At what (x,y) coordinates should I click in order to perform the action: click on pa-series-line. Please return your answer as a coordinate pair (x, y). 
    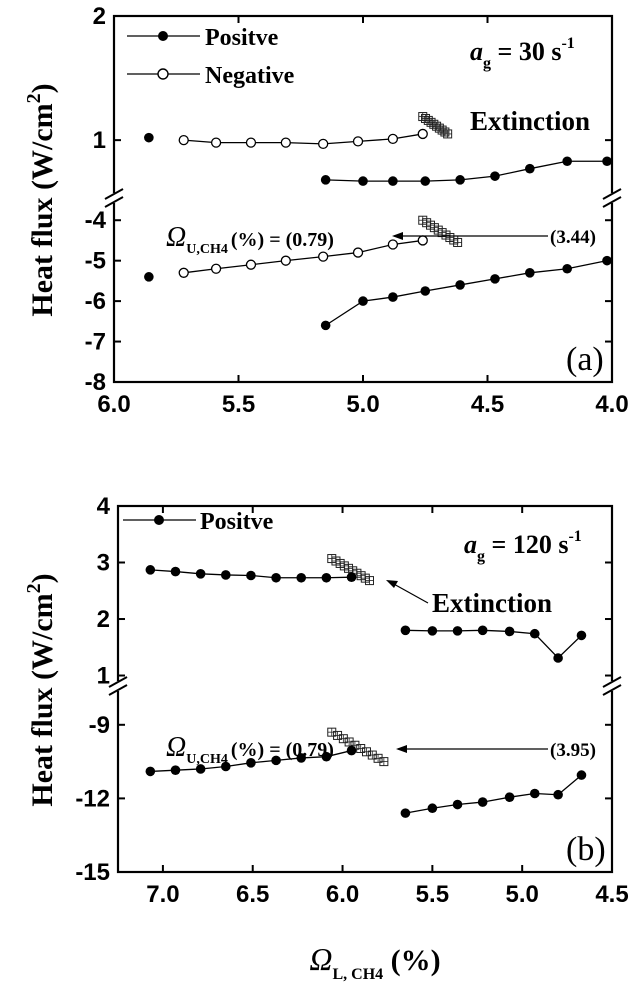
    Looking at the image, I should click on (303, 139).